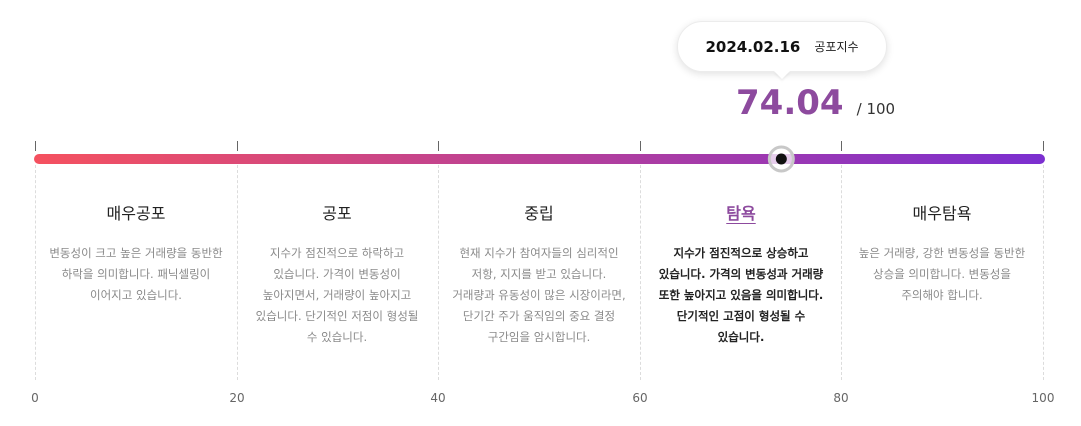  What do you see at coordinates (781, 159) in the screenshot?
I see `value-marker` at bounding box center [781, 159].